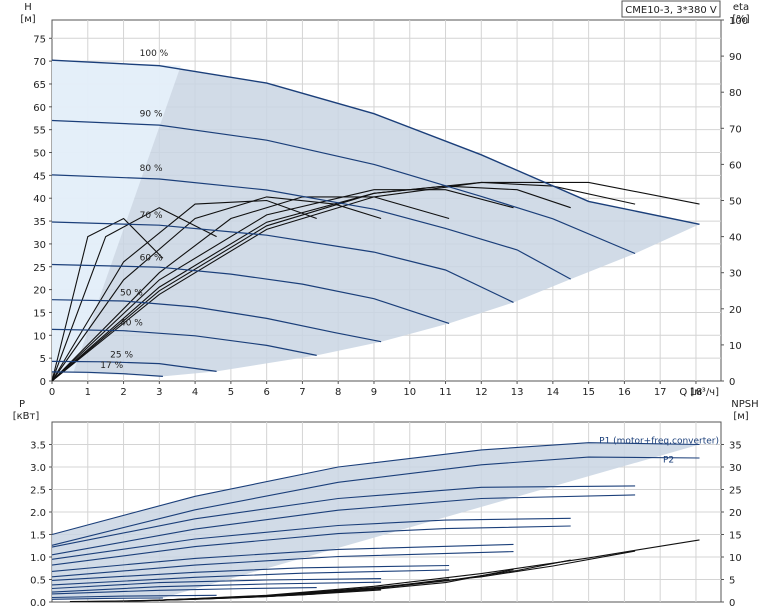  What do you see at coordinates (659, 441) in the screenshot?
I see `p1-label: P1 (motor+freq.converter)` at bounding box center [659, 441].